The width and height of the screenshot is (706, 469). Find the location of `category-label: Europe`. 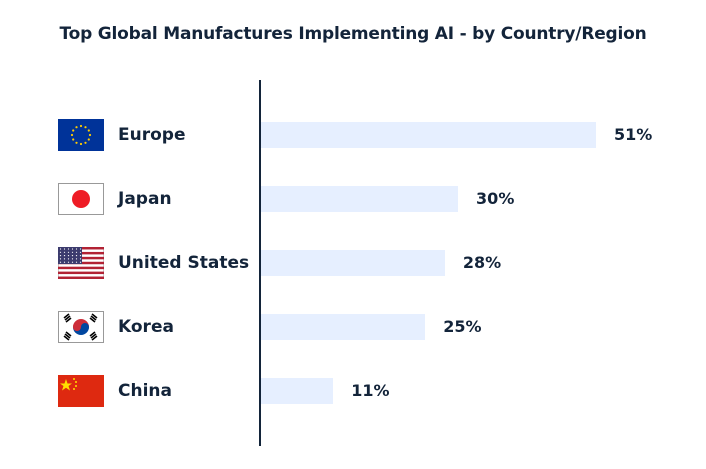

category-label: Europe is located at coordinates (152, 135).